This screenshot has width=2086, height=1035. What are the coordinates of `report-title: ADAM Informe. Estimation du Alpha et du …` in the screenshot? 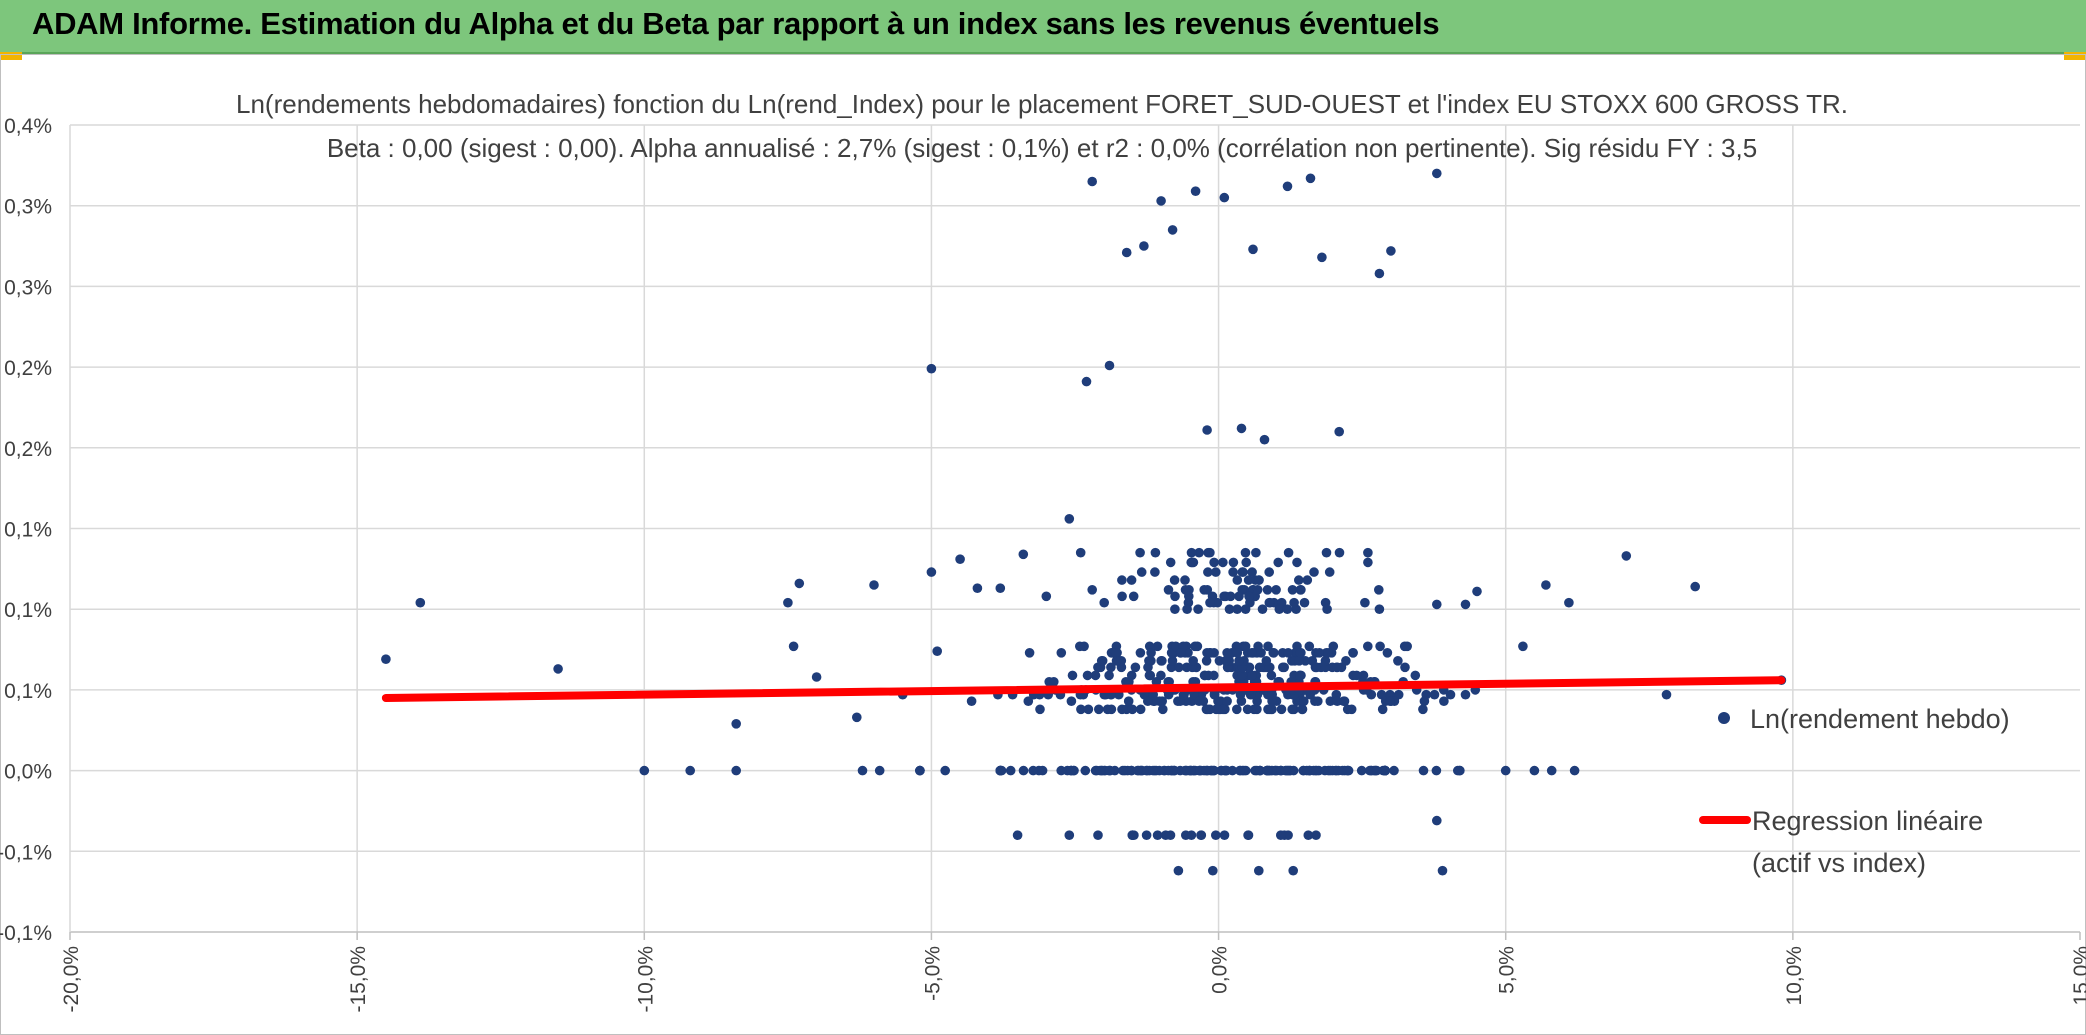 It's located at (736, 23).